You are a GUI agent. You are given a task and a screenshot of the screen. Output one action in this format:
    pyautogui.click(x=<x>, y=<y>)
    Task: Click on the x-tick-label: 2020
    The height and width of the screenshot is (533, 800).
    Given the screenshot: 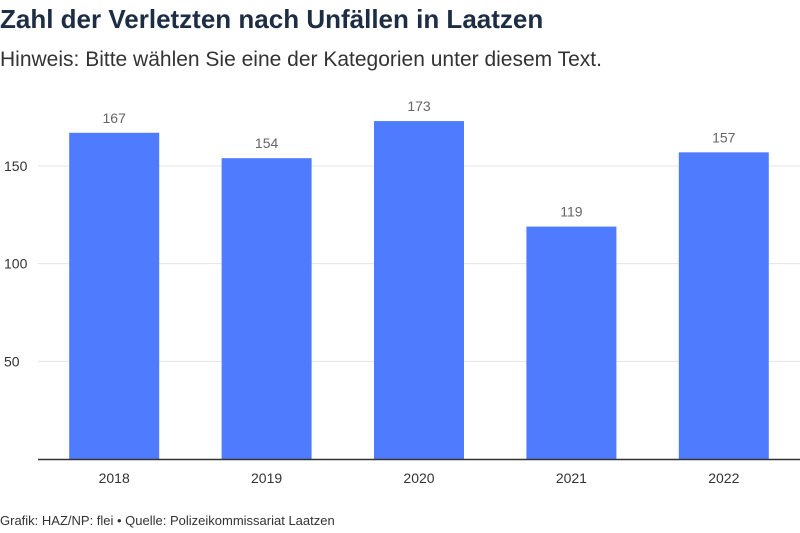 What is the action you would take?
    pyautogui.click(x=418, y=478)
    